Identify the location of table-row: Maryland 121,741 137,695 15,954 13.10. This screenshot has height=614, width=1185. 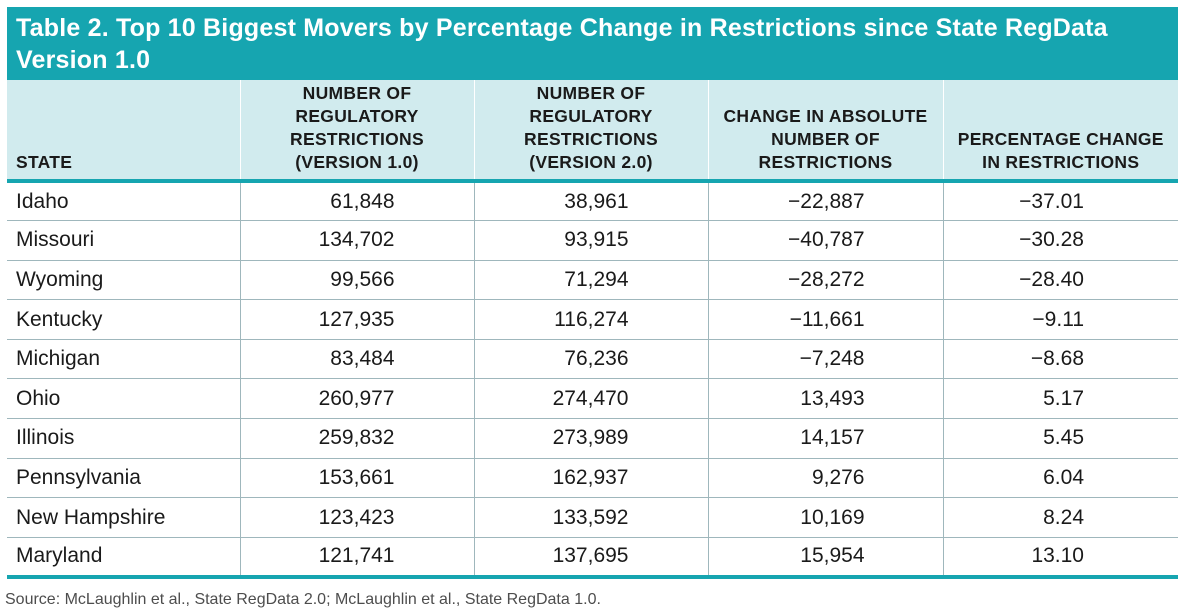
(592, 558).